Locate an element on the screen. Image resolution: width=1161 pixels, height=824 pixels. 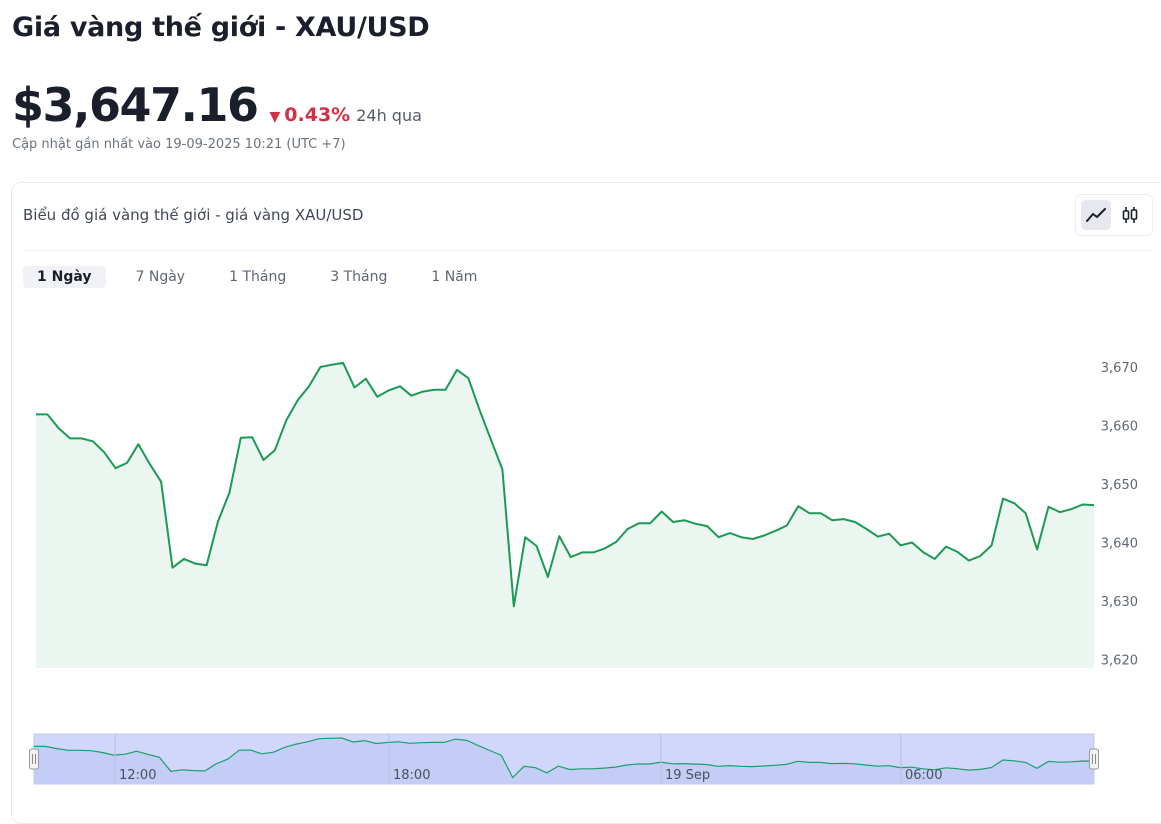
range-tabs: 1 Ngày 7 Ngày 1 Tháng 3 Tháng 1 Năm is located at coordinates (265, 277).